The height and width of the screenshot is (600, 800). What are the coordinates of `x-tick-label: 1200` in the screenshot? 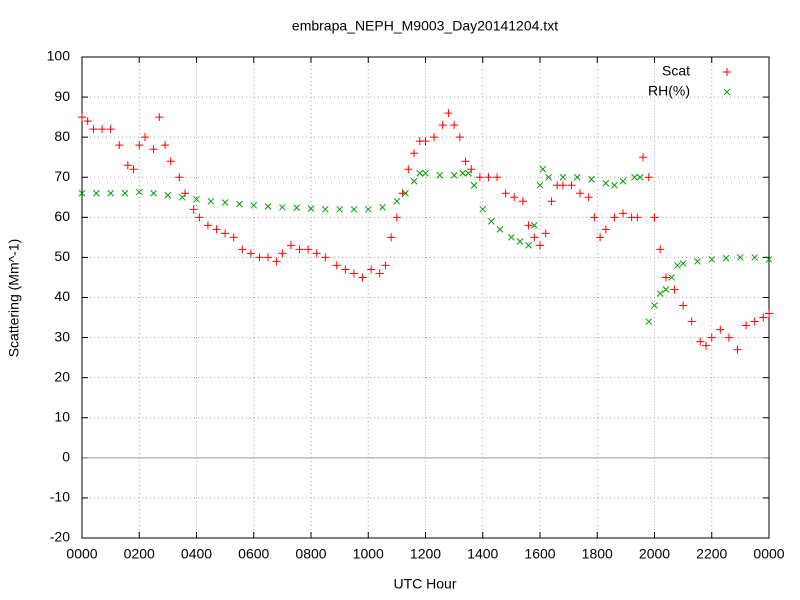 It's located at (425, 554).